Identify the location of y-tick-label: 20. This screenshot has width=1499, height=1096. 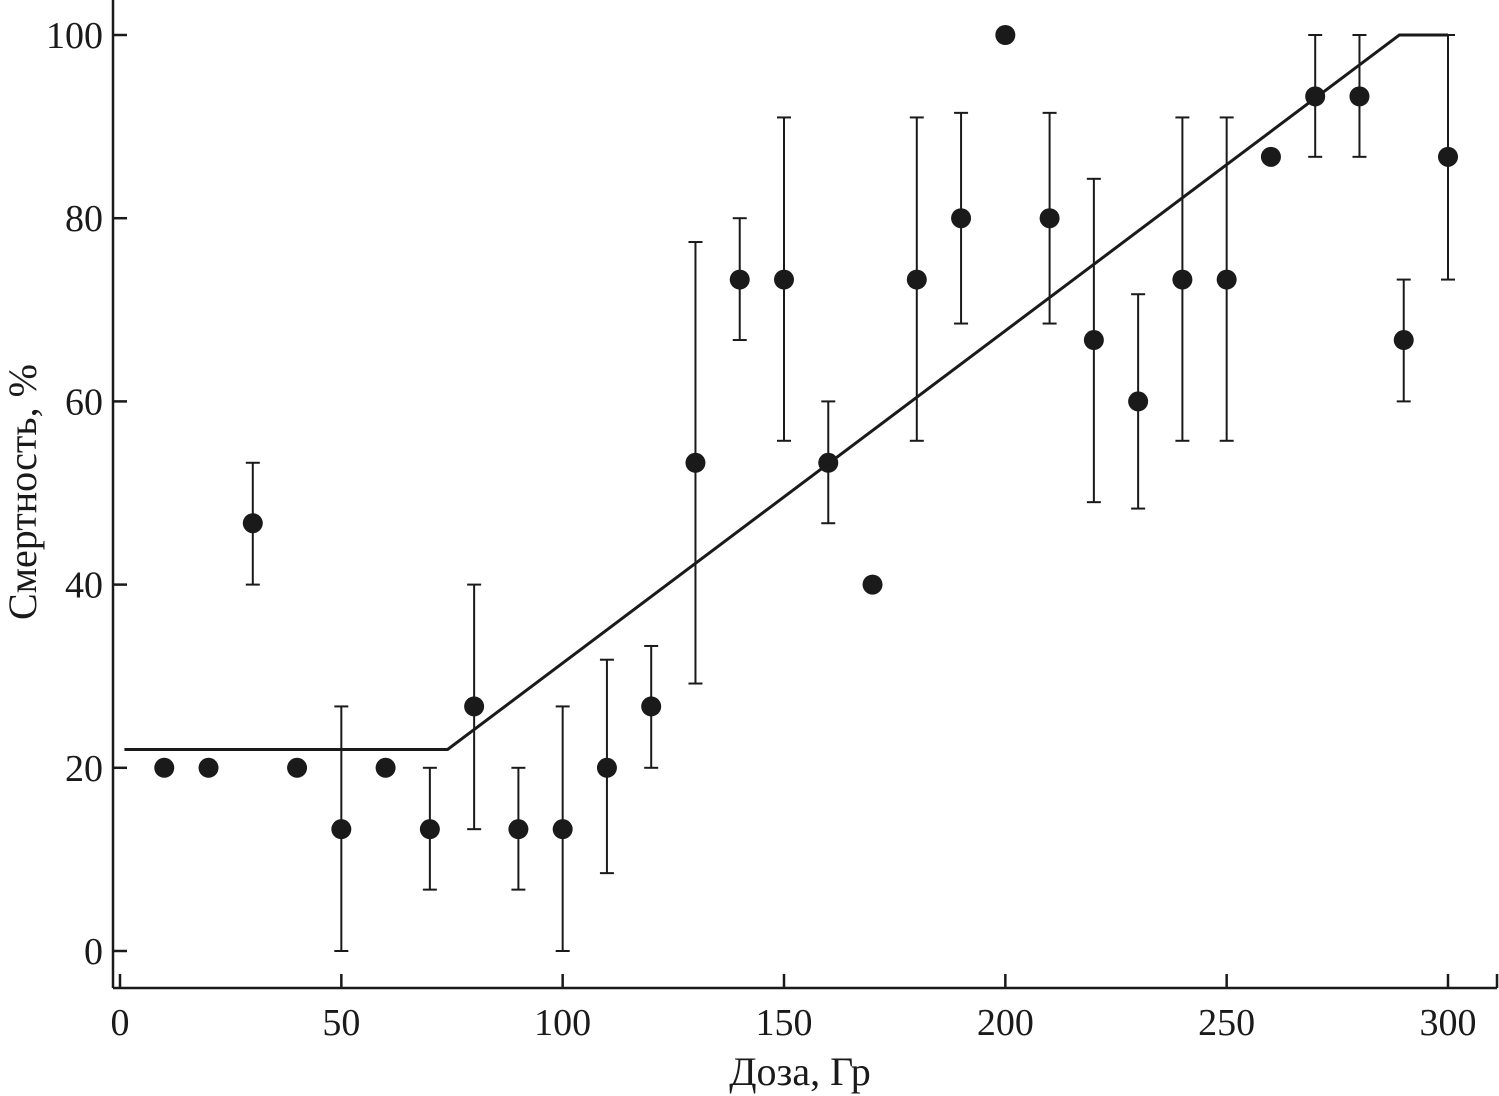
(84, 769).